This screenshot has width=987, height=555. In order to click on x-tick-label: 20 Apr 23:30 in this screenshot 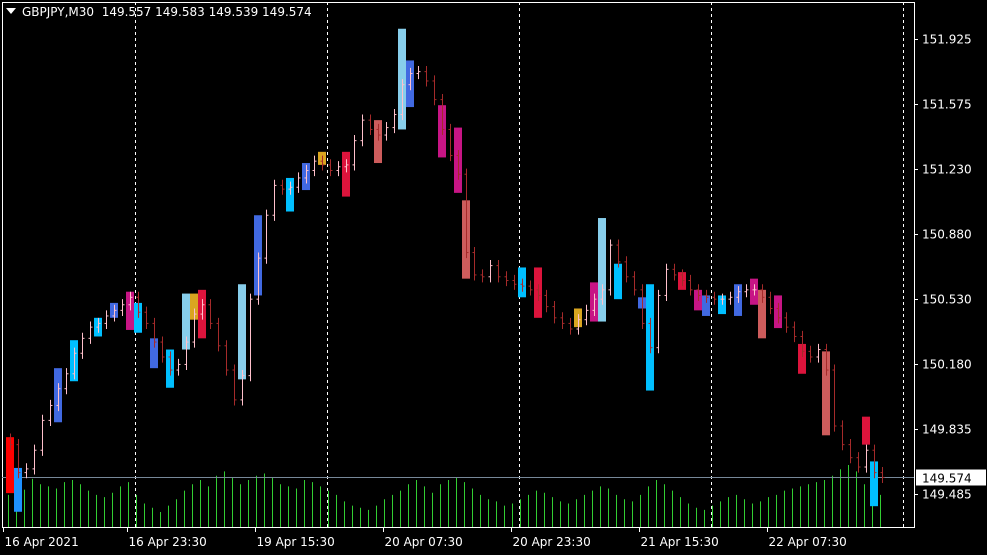, I will do `click(552, 542)`.